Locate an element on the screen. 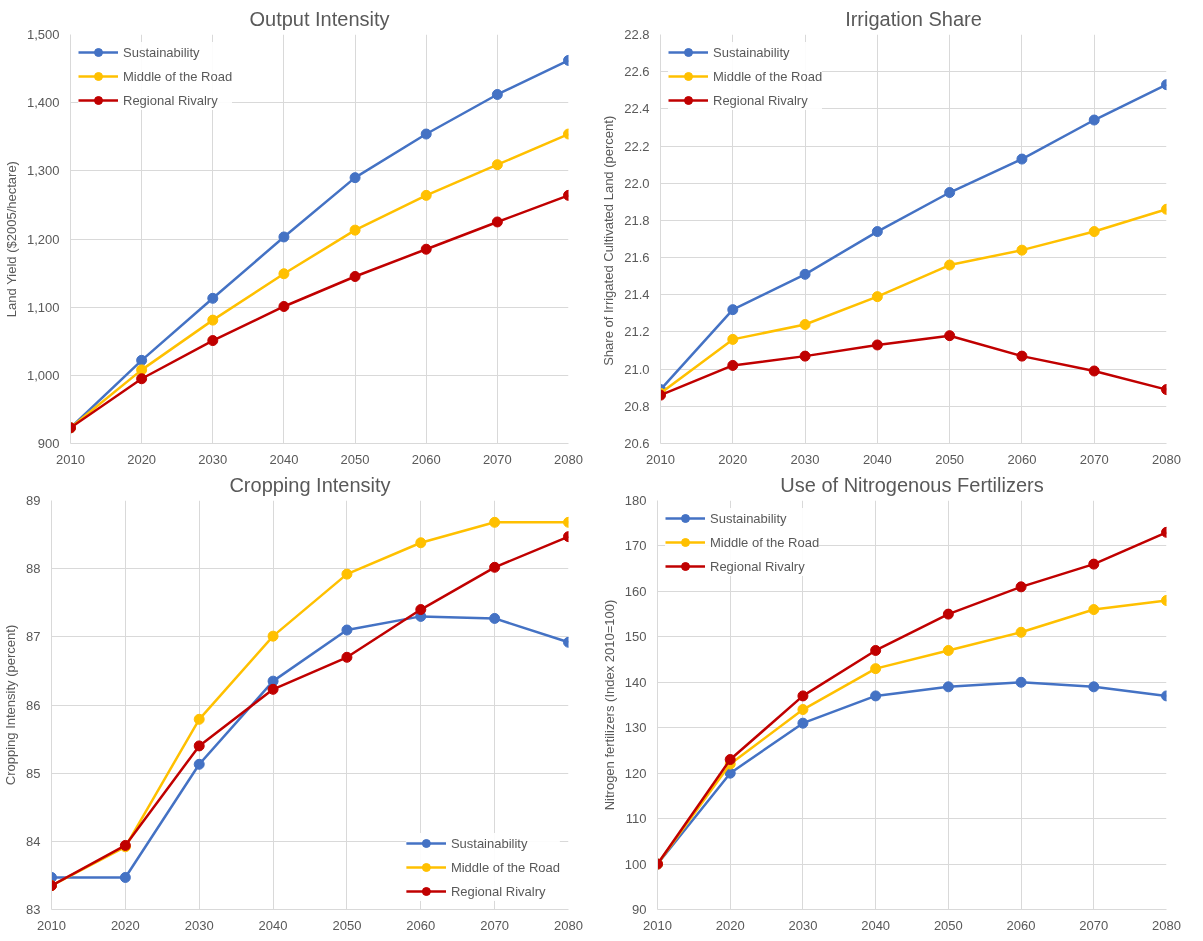  y-tick-label: 21.2 is located at coordinates (637, 332).